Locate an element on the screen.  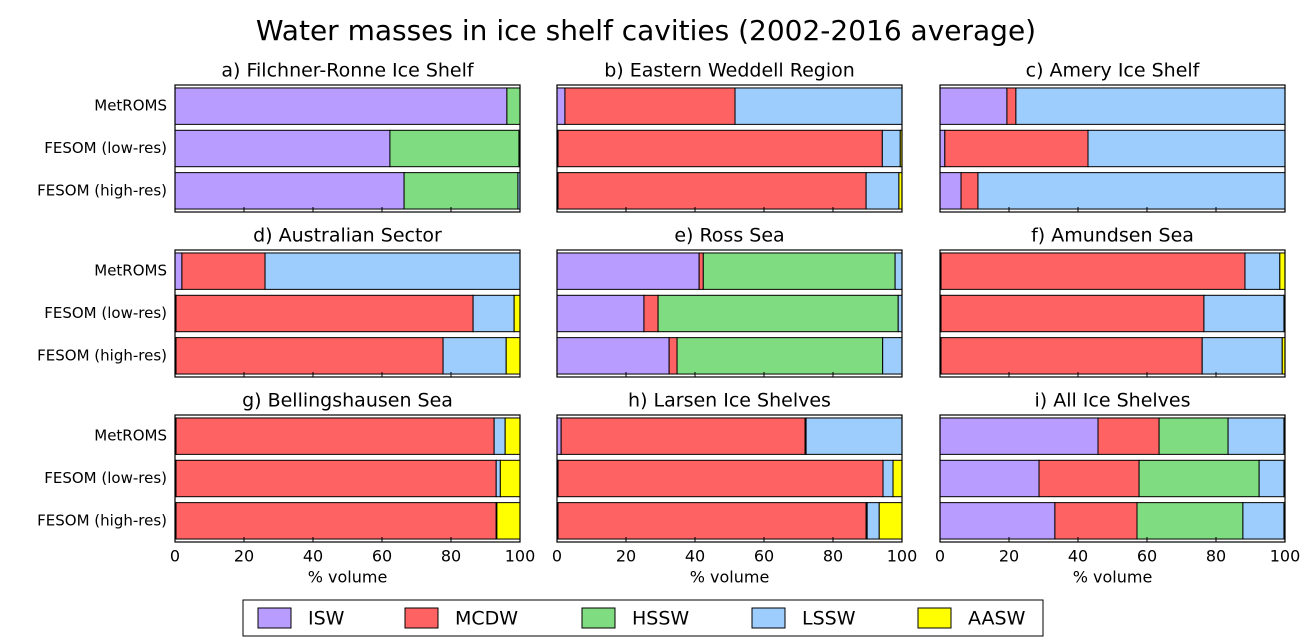
y-tick-label: FESOM (low-res) is located at coordinates (105, 148).